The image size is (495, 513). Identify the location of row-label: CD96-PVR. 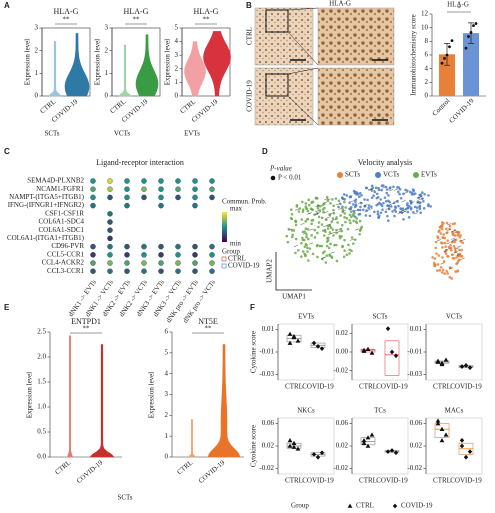
(67, 246).